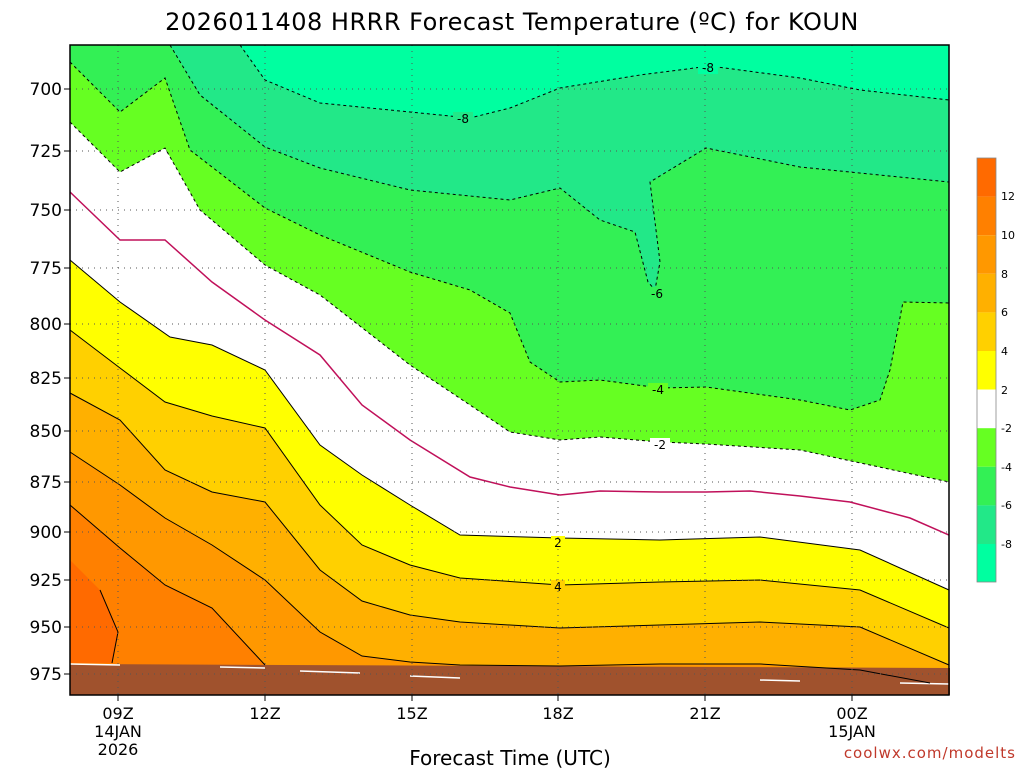  What do you see at coordinates (1004, 351) in the screenshot?
I see `colorbar-label: 4` at bounding box center [1004, 351].